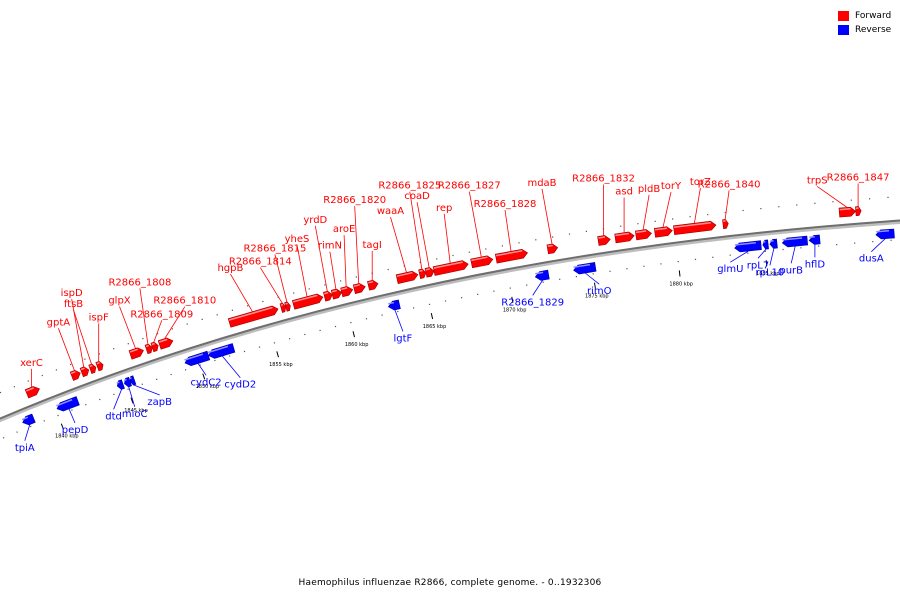 The width and height of the screenshot is (900, 600). I want to click on gene-label-trpS: trpS, so click(817, 180).